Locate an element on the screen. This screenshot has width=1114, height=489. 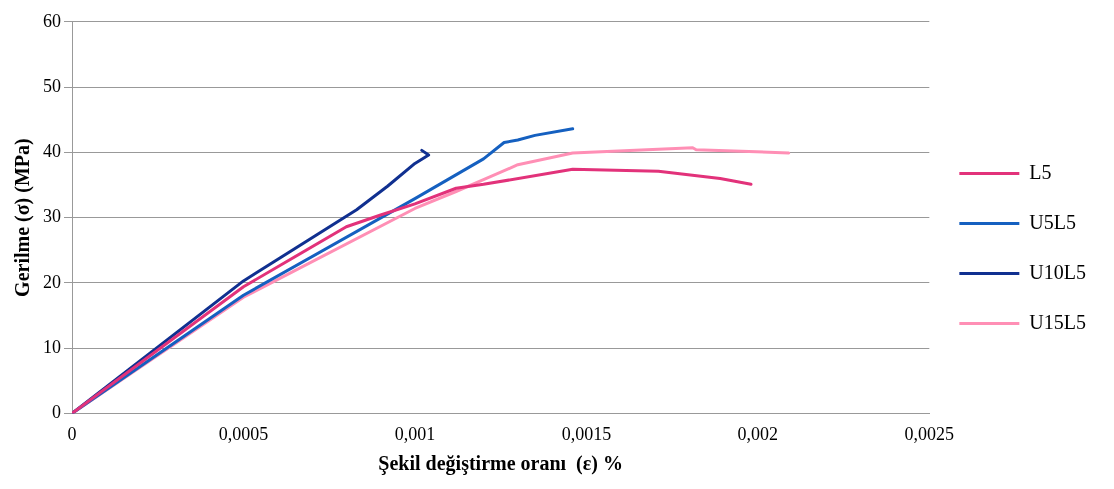
x-tick-label: 0,0025 is located at coordinates (929, 433).